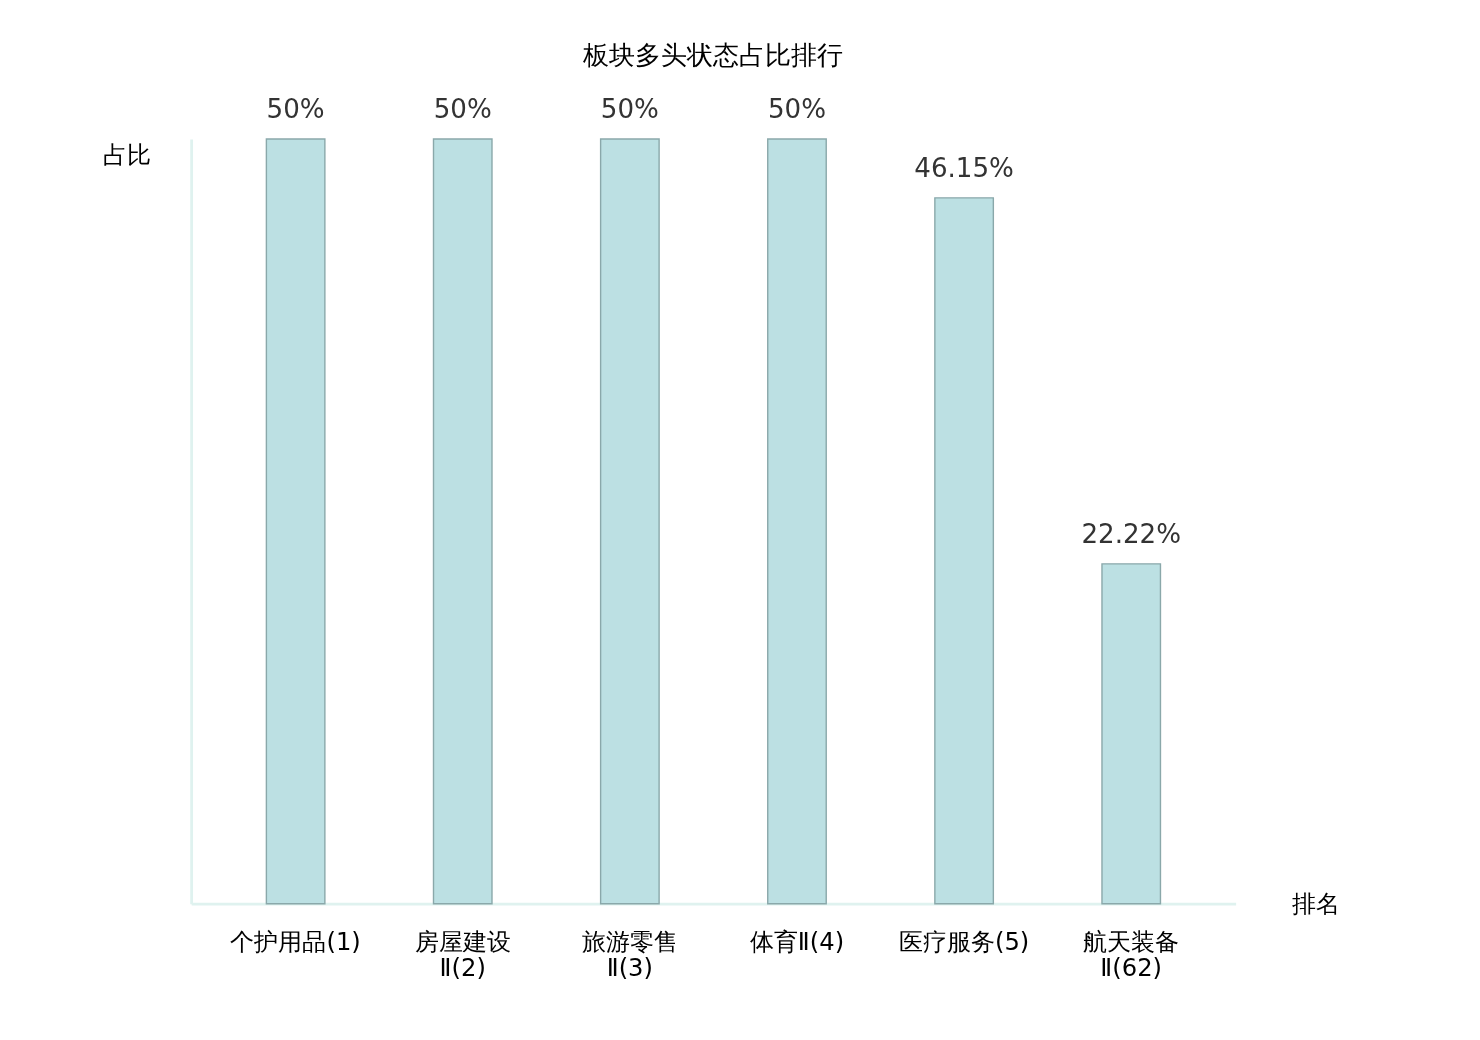 The height and width of the screenshot is (1040, 1480). I want to click on x-tick-label: 航天装备Ⅱ(62), so click(1131, 954).